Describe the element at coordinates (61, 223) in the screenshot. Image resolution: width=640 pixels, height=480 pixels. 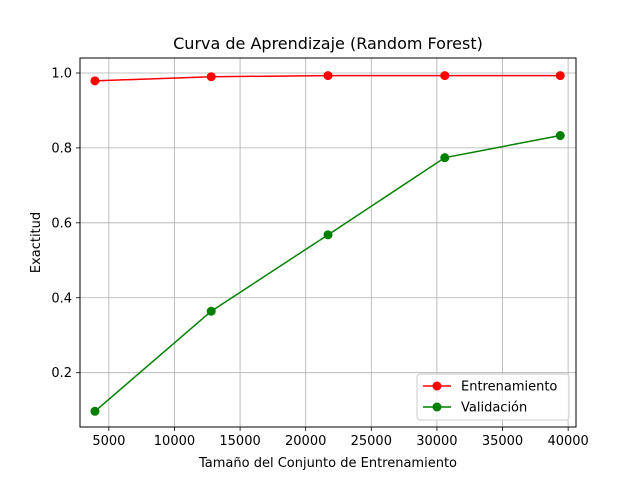
I see `y-tick-label: 0.6` at that location.